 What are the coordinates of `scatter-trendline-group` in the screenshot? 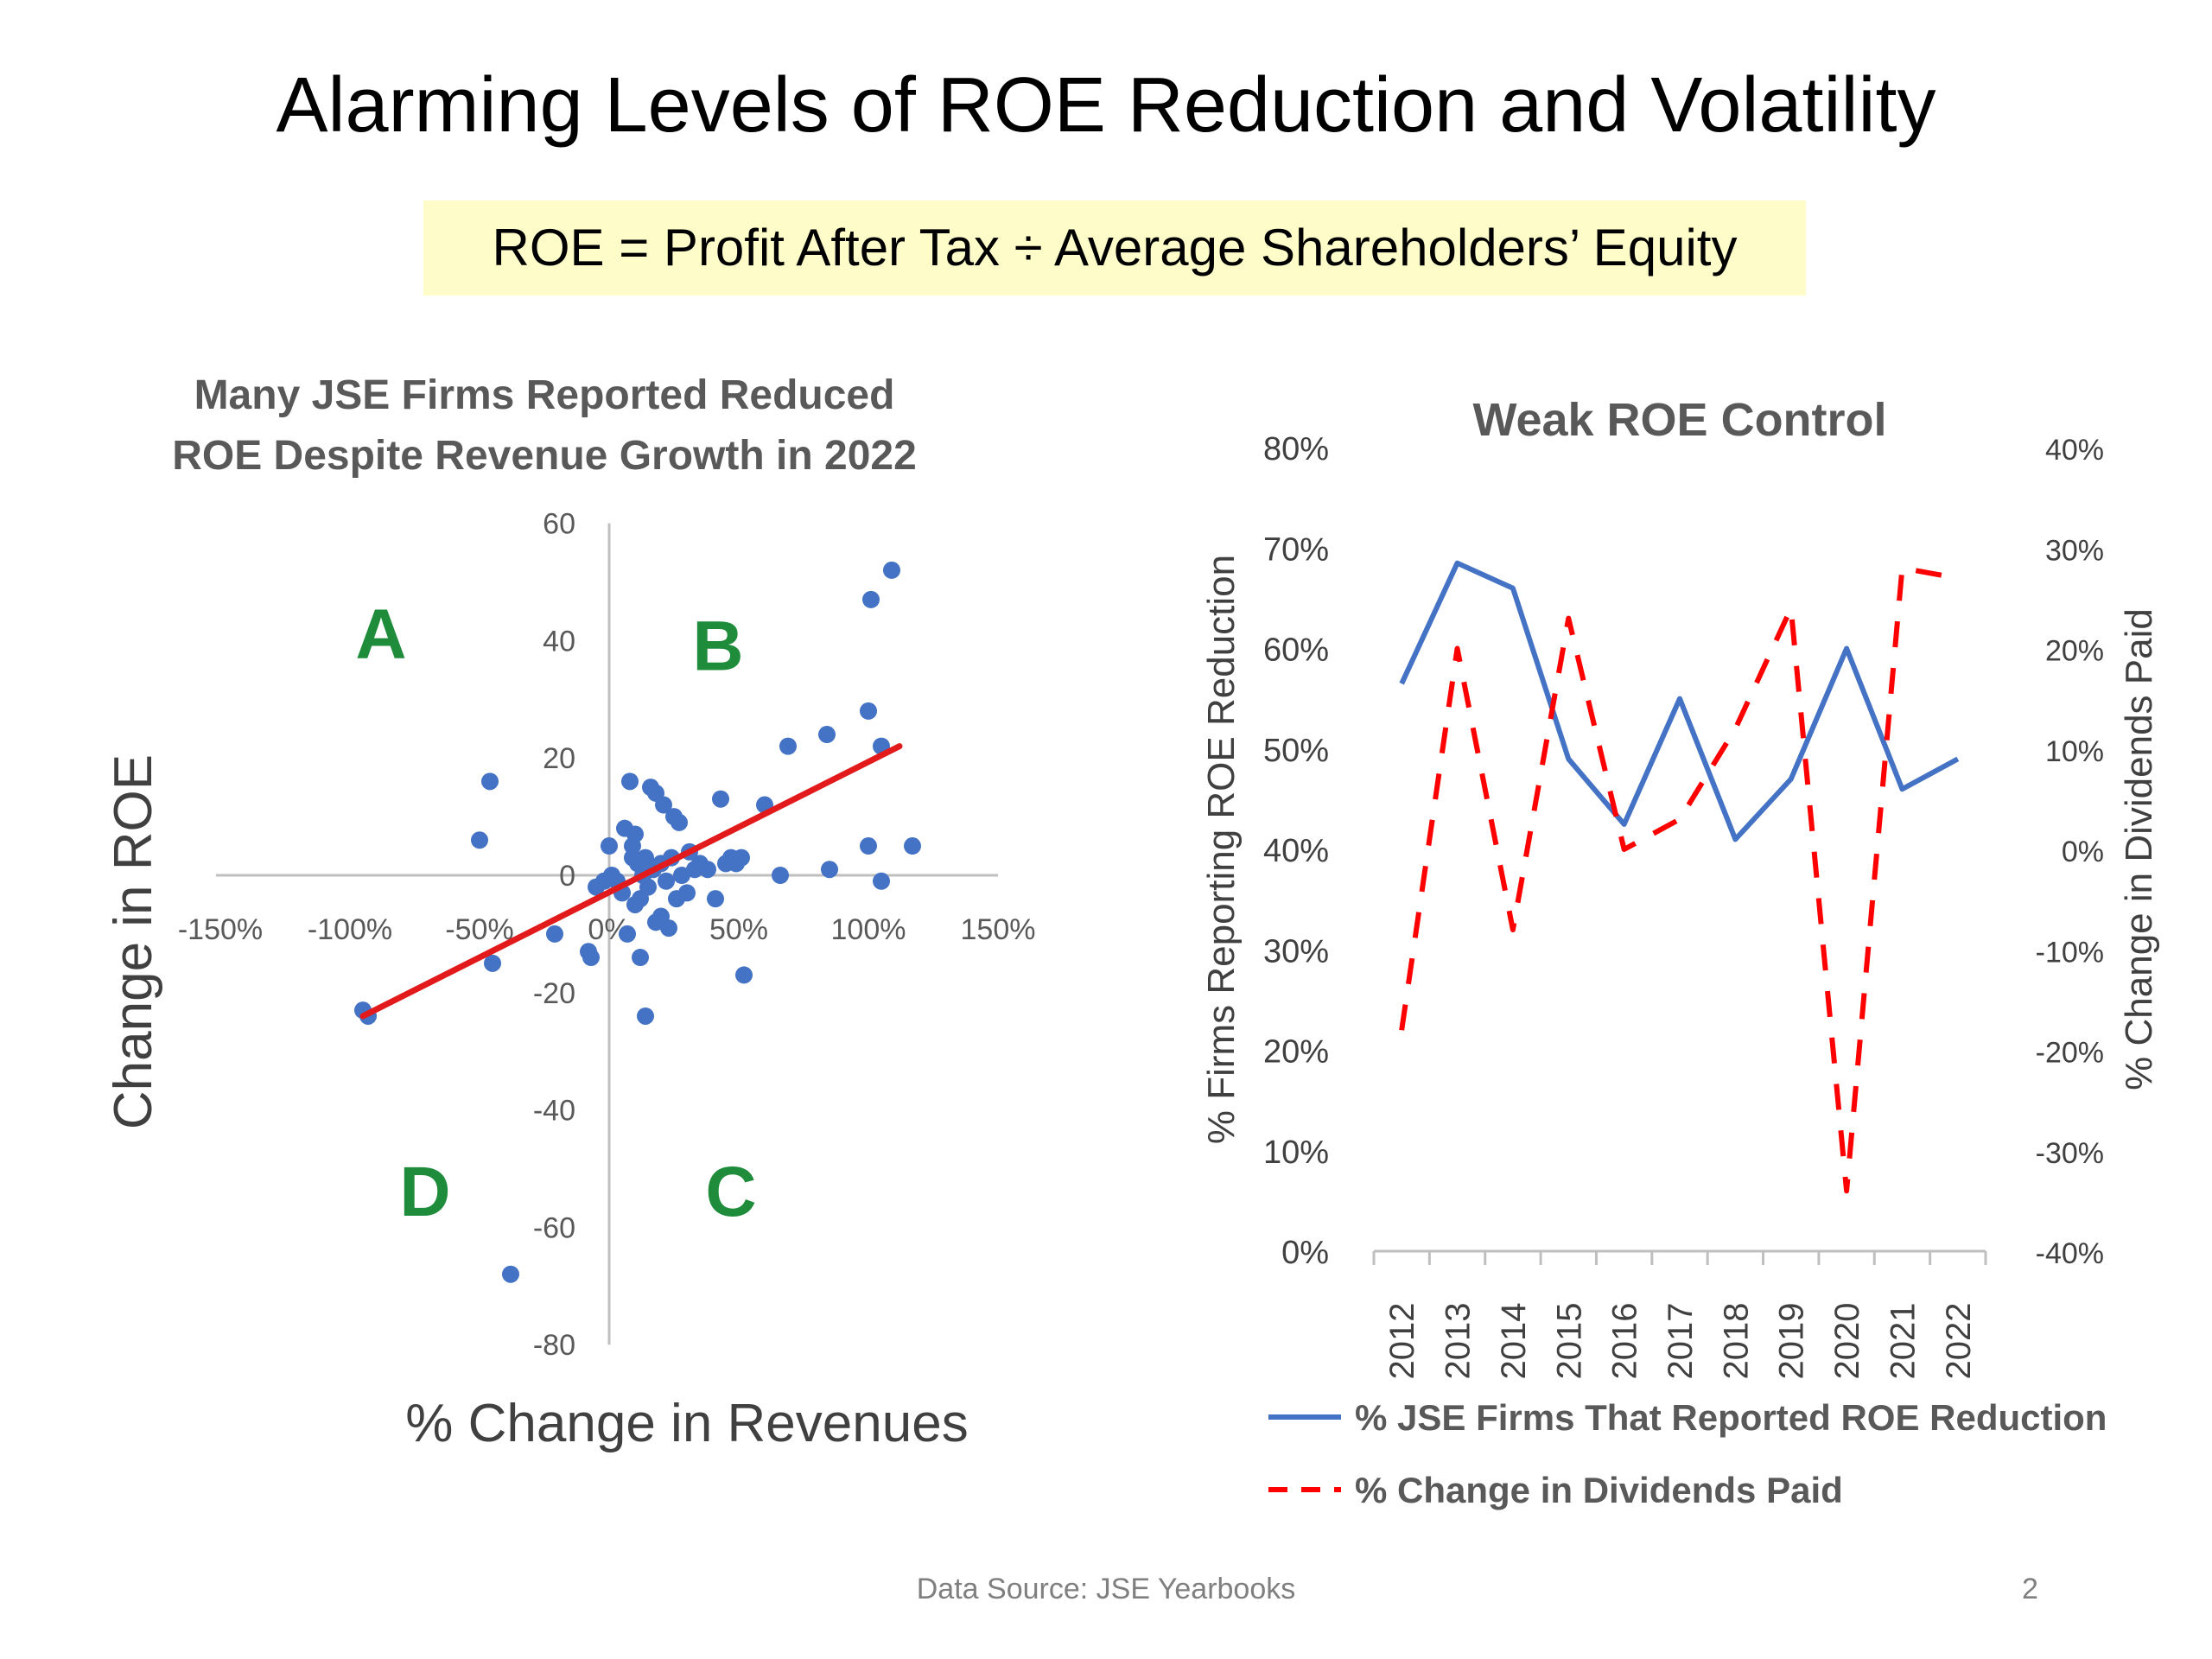 It's located at (631, 881).